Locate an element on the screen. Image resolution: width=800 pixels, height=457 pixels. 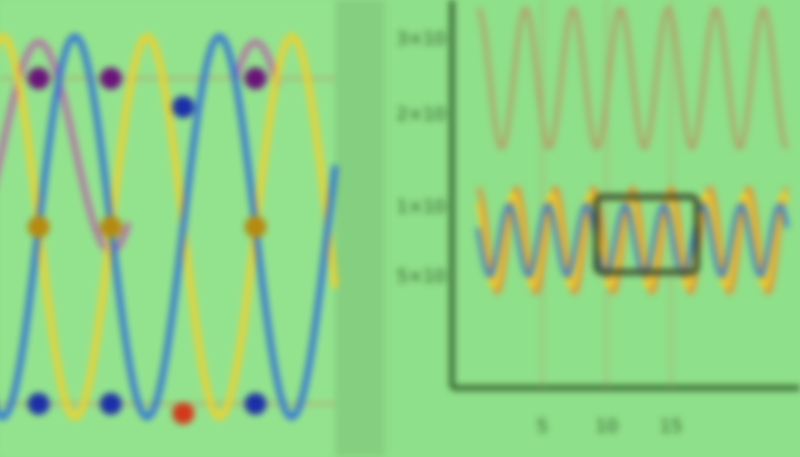
right-ytick-label-0: 3×10 is located at coordinates (421, 39).